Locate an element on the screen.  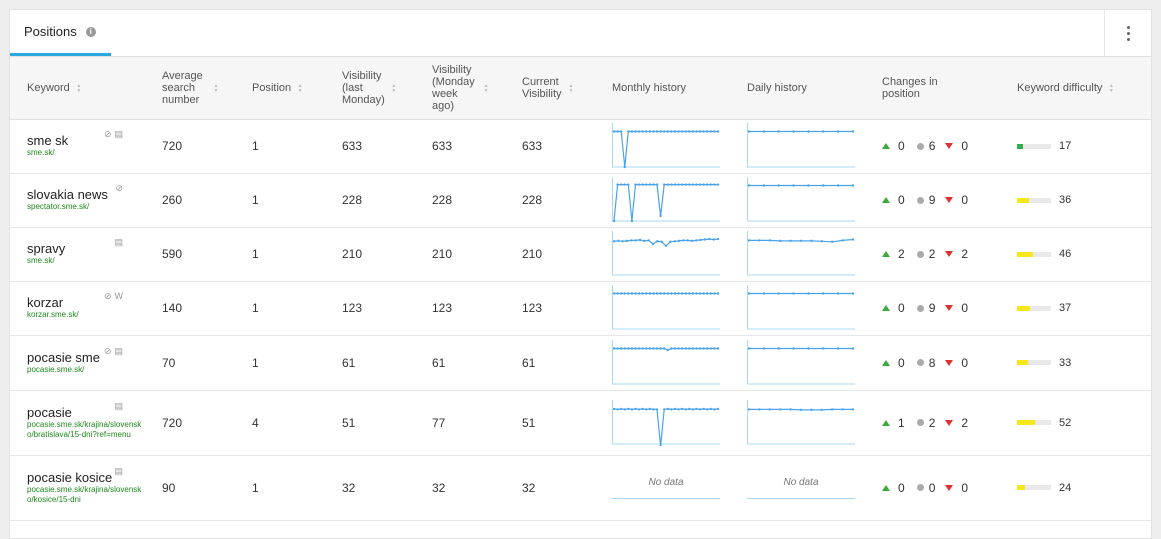
daily-history-cell: No data is located at coordinates (797, 488).